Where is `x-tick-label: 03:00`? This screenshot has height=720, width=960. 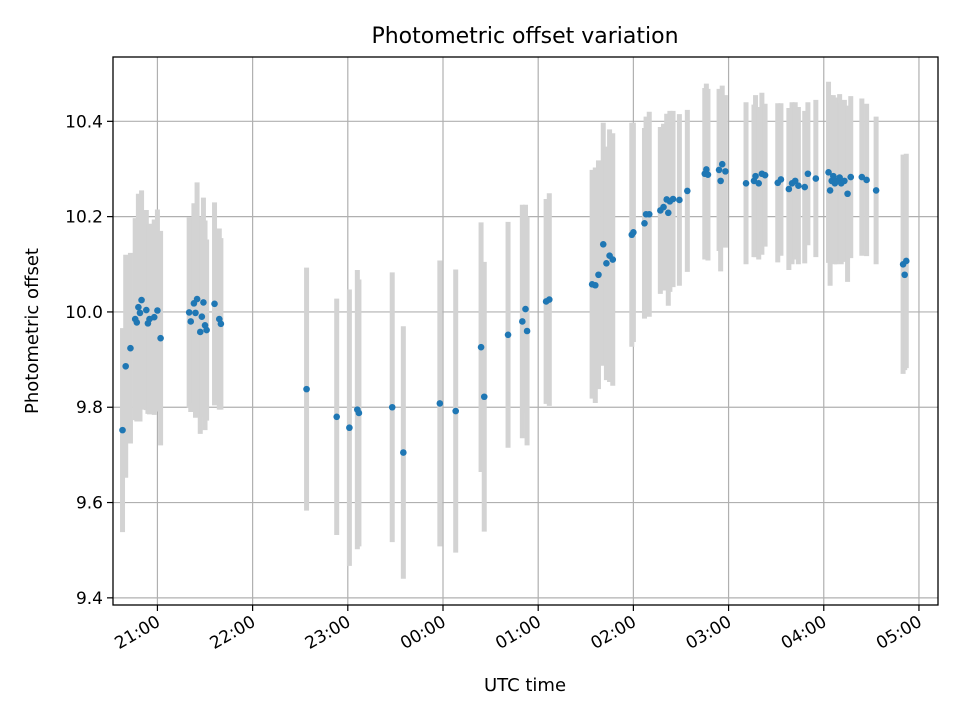 x-tick-label: 03:00 is located at coordinates (709, 633).